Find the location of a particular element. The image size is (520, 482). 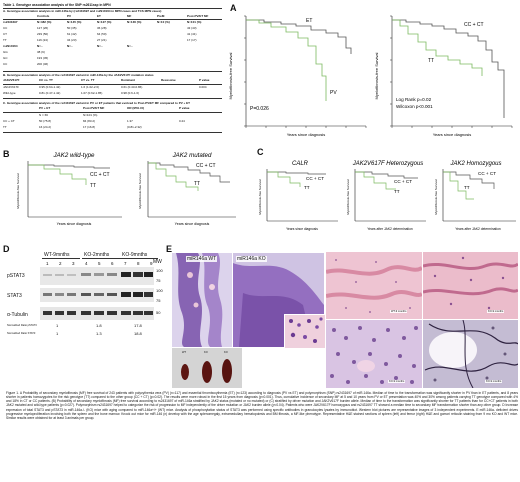

chart-b-right-tt-line is located at coordinates (173, 176).